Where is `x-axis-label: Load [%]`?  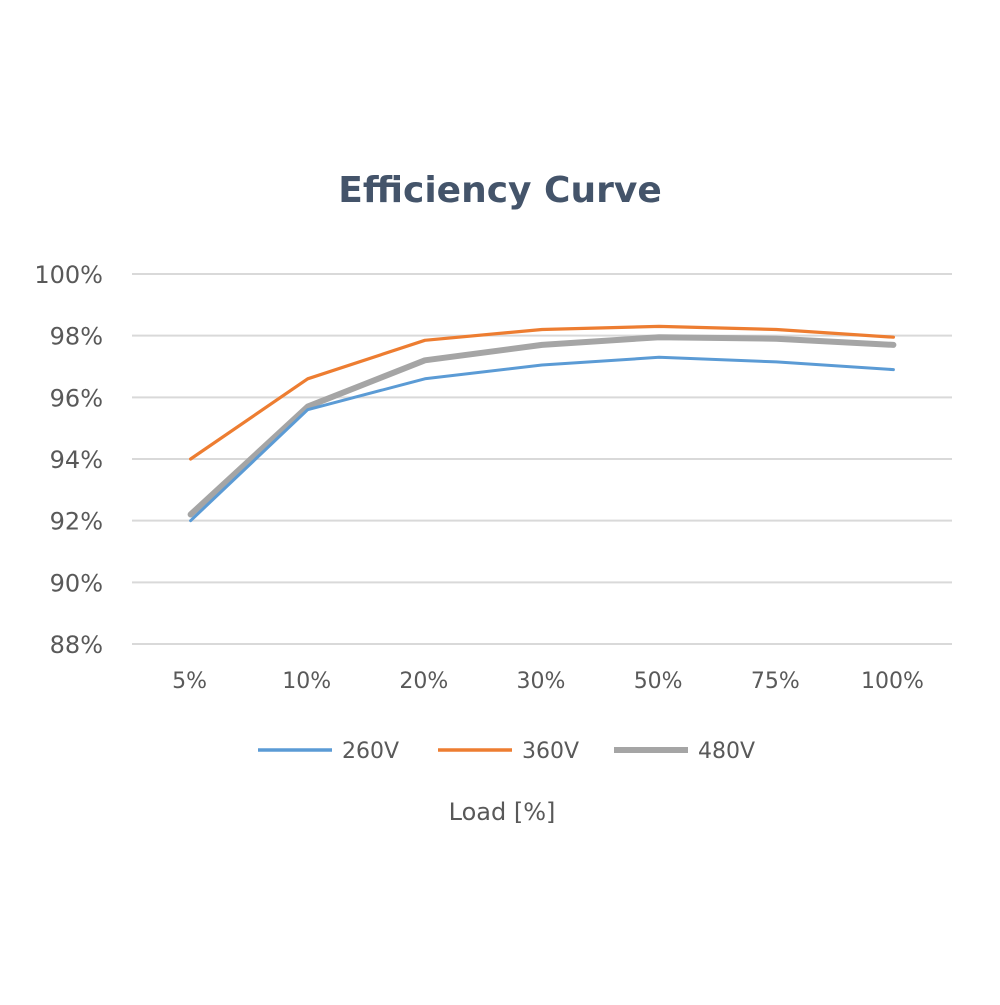
x-axis-label: Load [%] is located at coordinates (502, 812).